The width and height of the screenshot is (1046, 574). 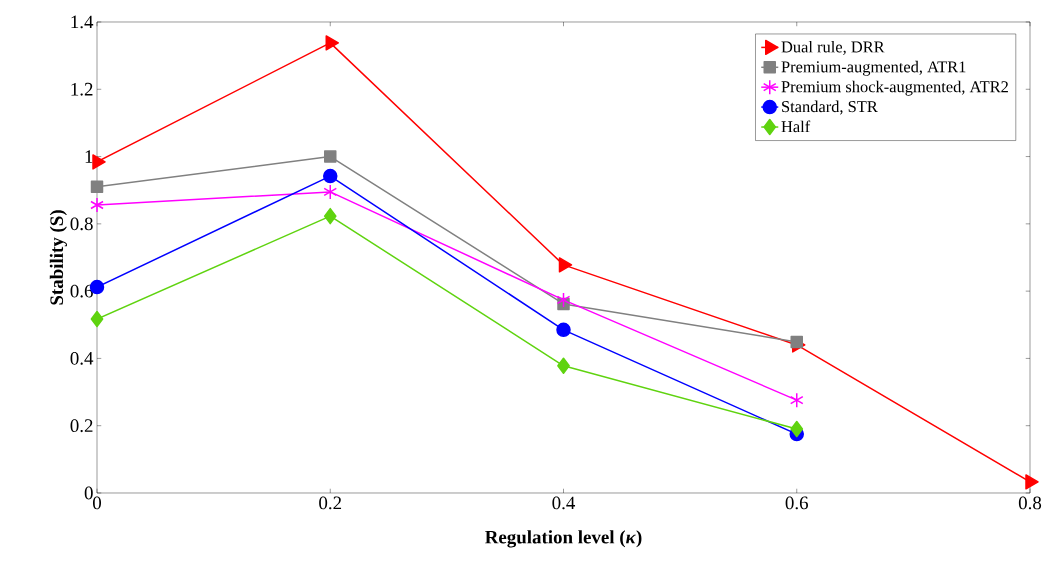 What do you see at coordinates (796, 126) in the screenshot?
I see `legend-label: Half` at bounding box center [796, 126].